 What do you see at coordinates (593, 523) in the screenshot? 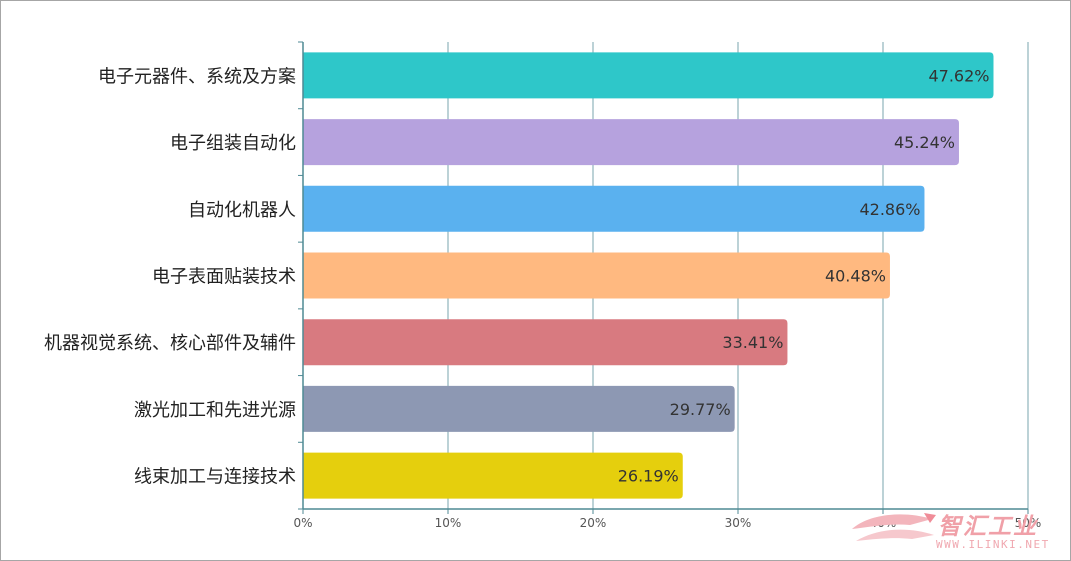
I see `x-tick-label: 20%` at bounding box center [593, 523].